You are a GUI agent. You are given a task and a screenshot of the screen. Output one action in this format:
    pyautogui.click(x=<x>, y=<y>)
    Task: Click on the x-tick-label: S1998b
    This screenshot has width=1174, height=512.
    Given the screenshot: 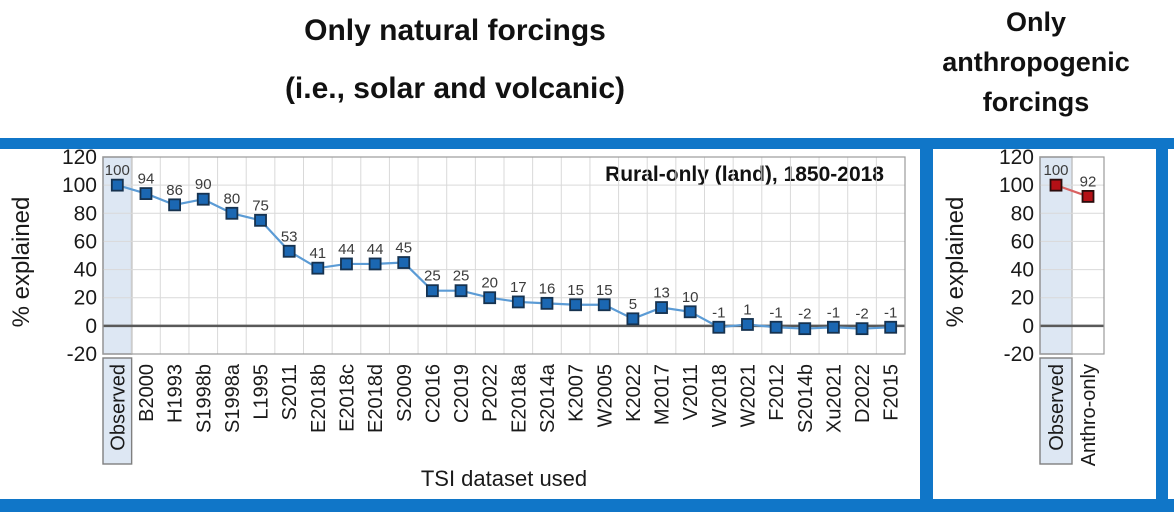 What is the action you would take?
    pyautogui.click(x=204, y=398)
    